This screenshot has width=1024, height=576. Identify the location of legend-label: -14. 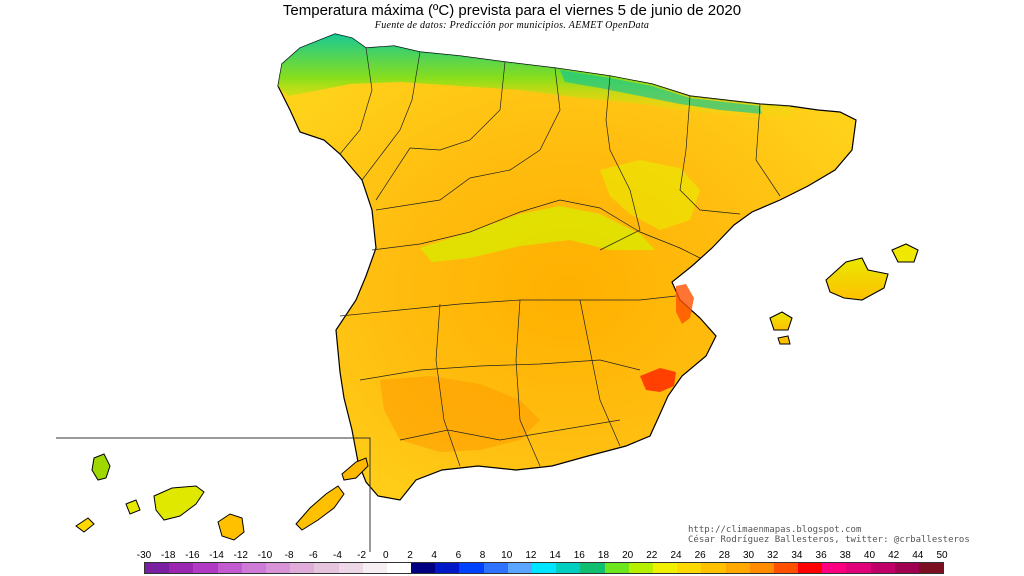
(216, 555).